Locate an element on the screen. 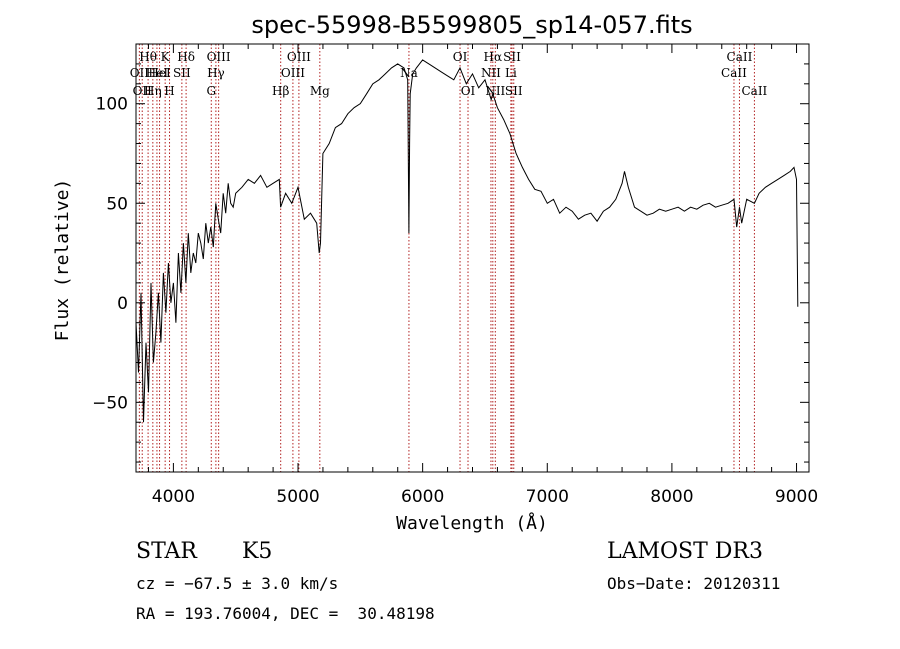 The width and height of the screenshot is (900, 649). line-label-7: H is located at coordinates (169, 91).